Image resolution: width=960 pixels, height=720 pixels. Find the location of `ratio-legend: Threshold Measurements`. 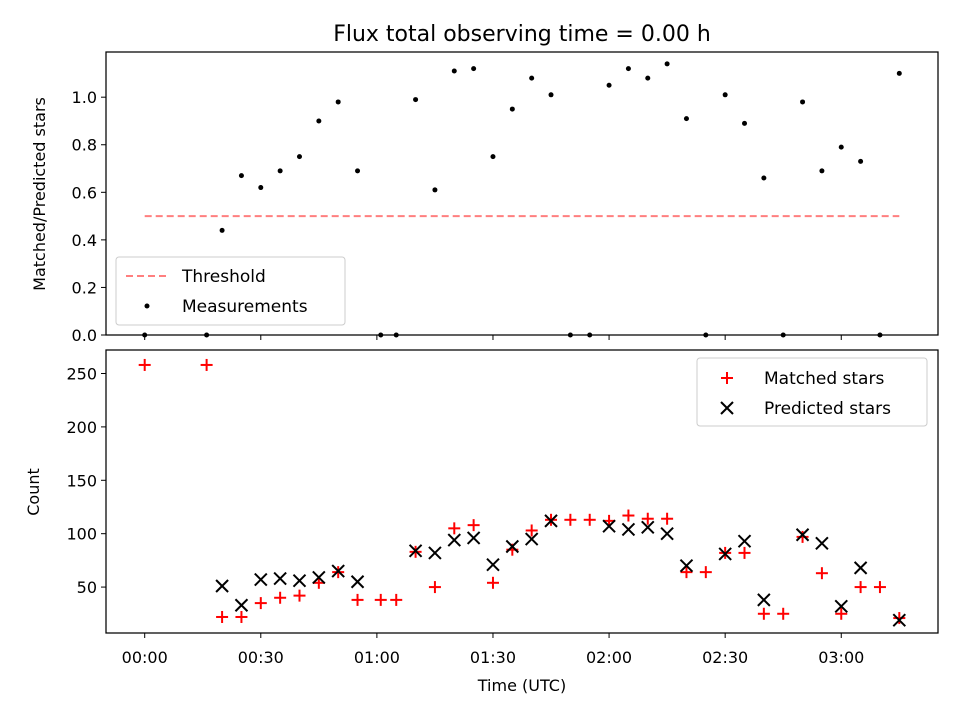

ratio-legend: Threshold Measurements is located at coordinates (230, 291).